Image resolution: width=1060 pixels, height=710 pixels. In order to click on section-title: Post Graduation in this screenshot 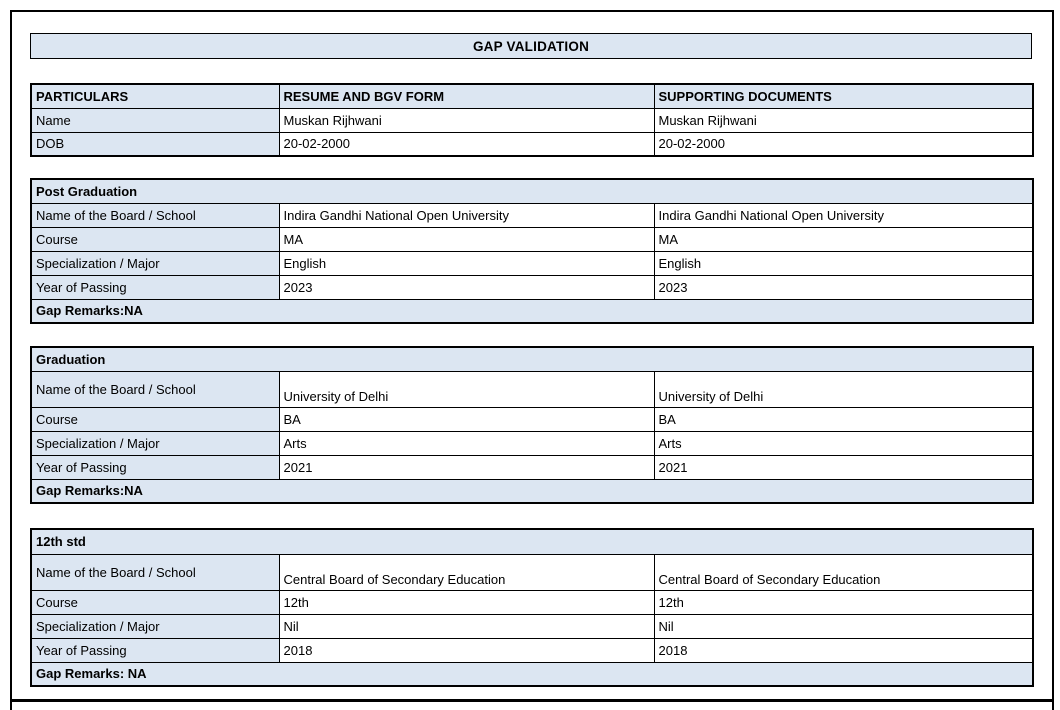, I will do `click(532, 191)`.